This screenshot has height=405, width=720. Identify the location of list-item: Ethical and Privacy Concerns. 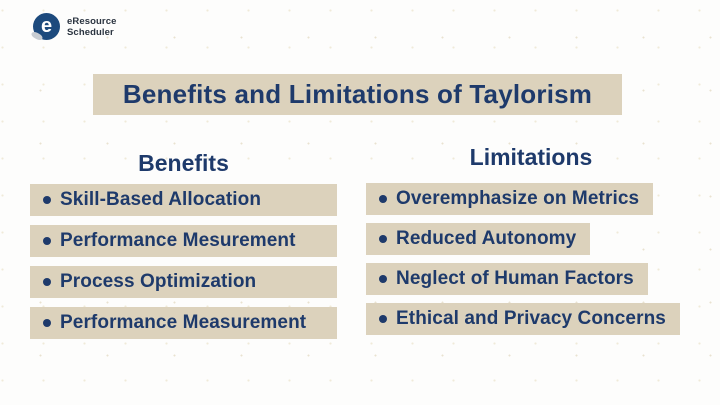
(523, 319).